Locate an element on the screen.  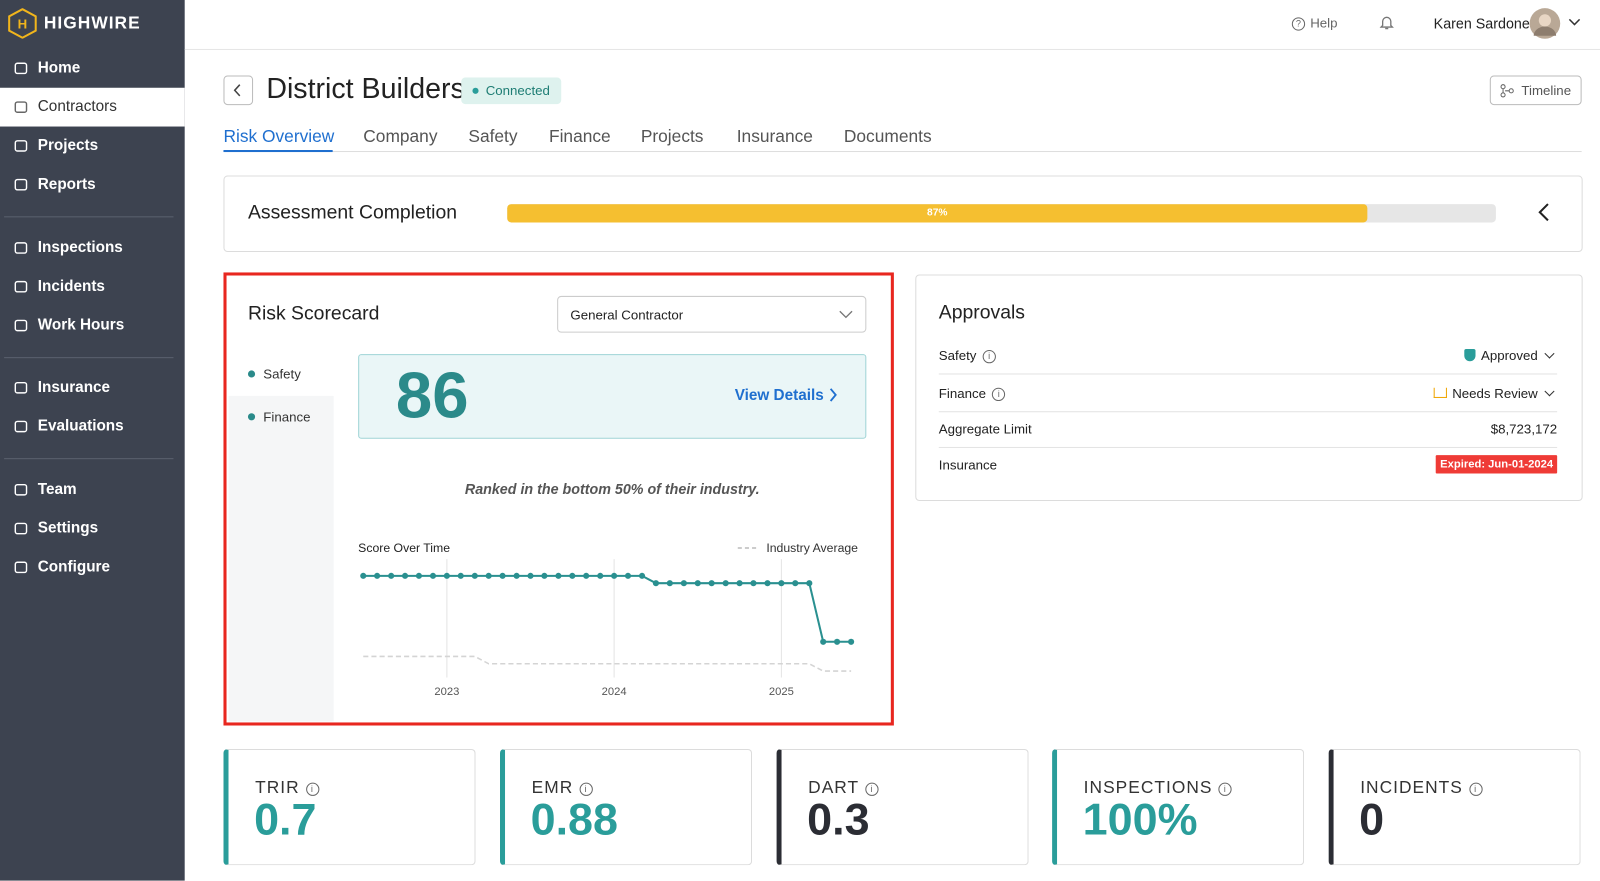
timeline-button: Timeline is located at coordinates (1535, 90).